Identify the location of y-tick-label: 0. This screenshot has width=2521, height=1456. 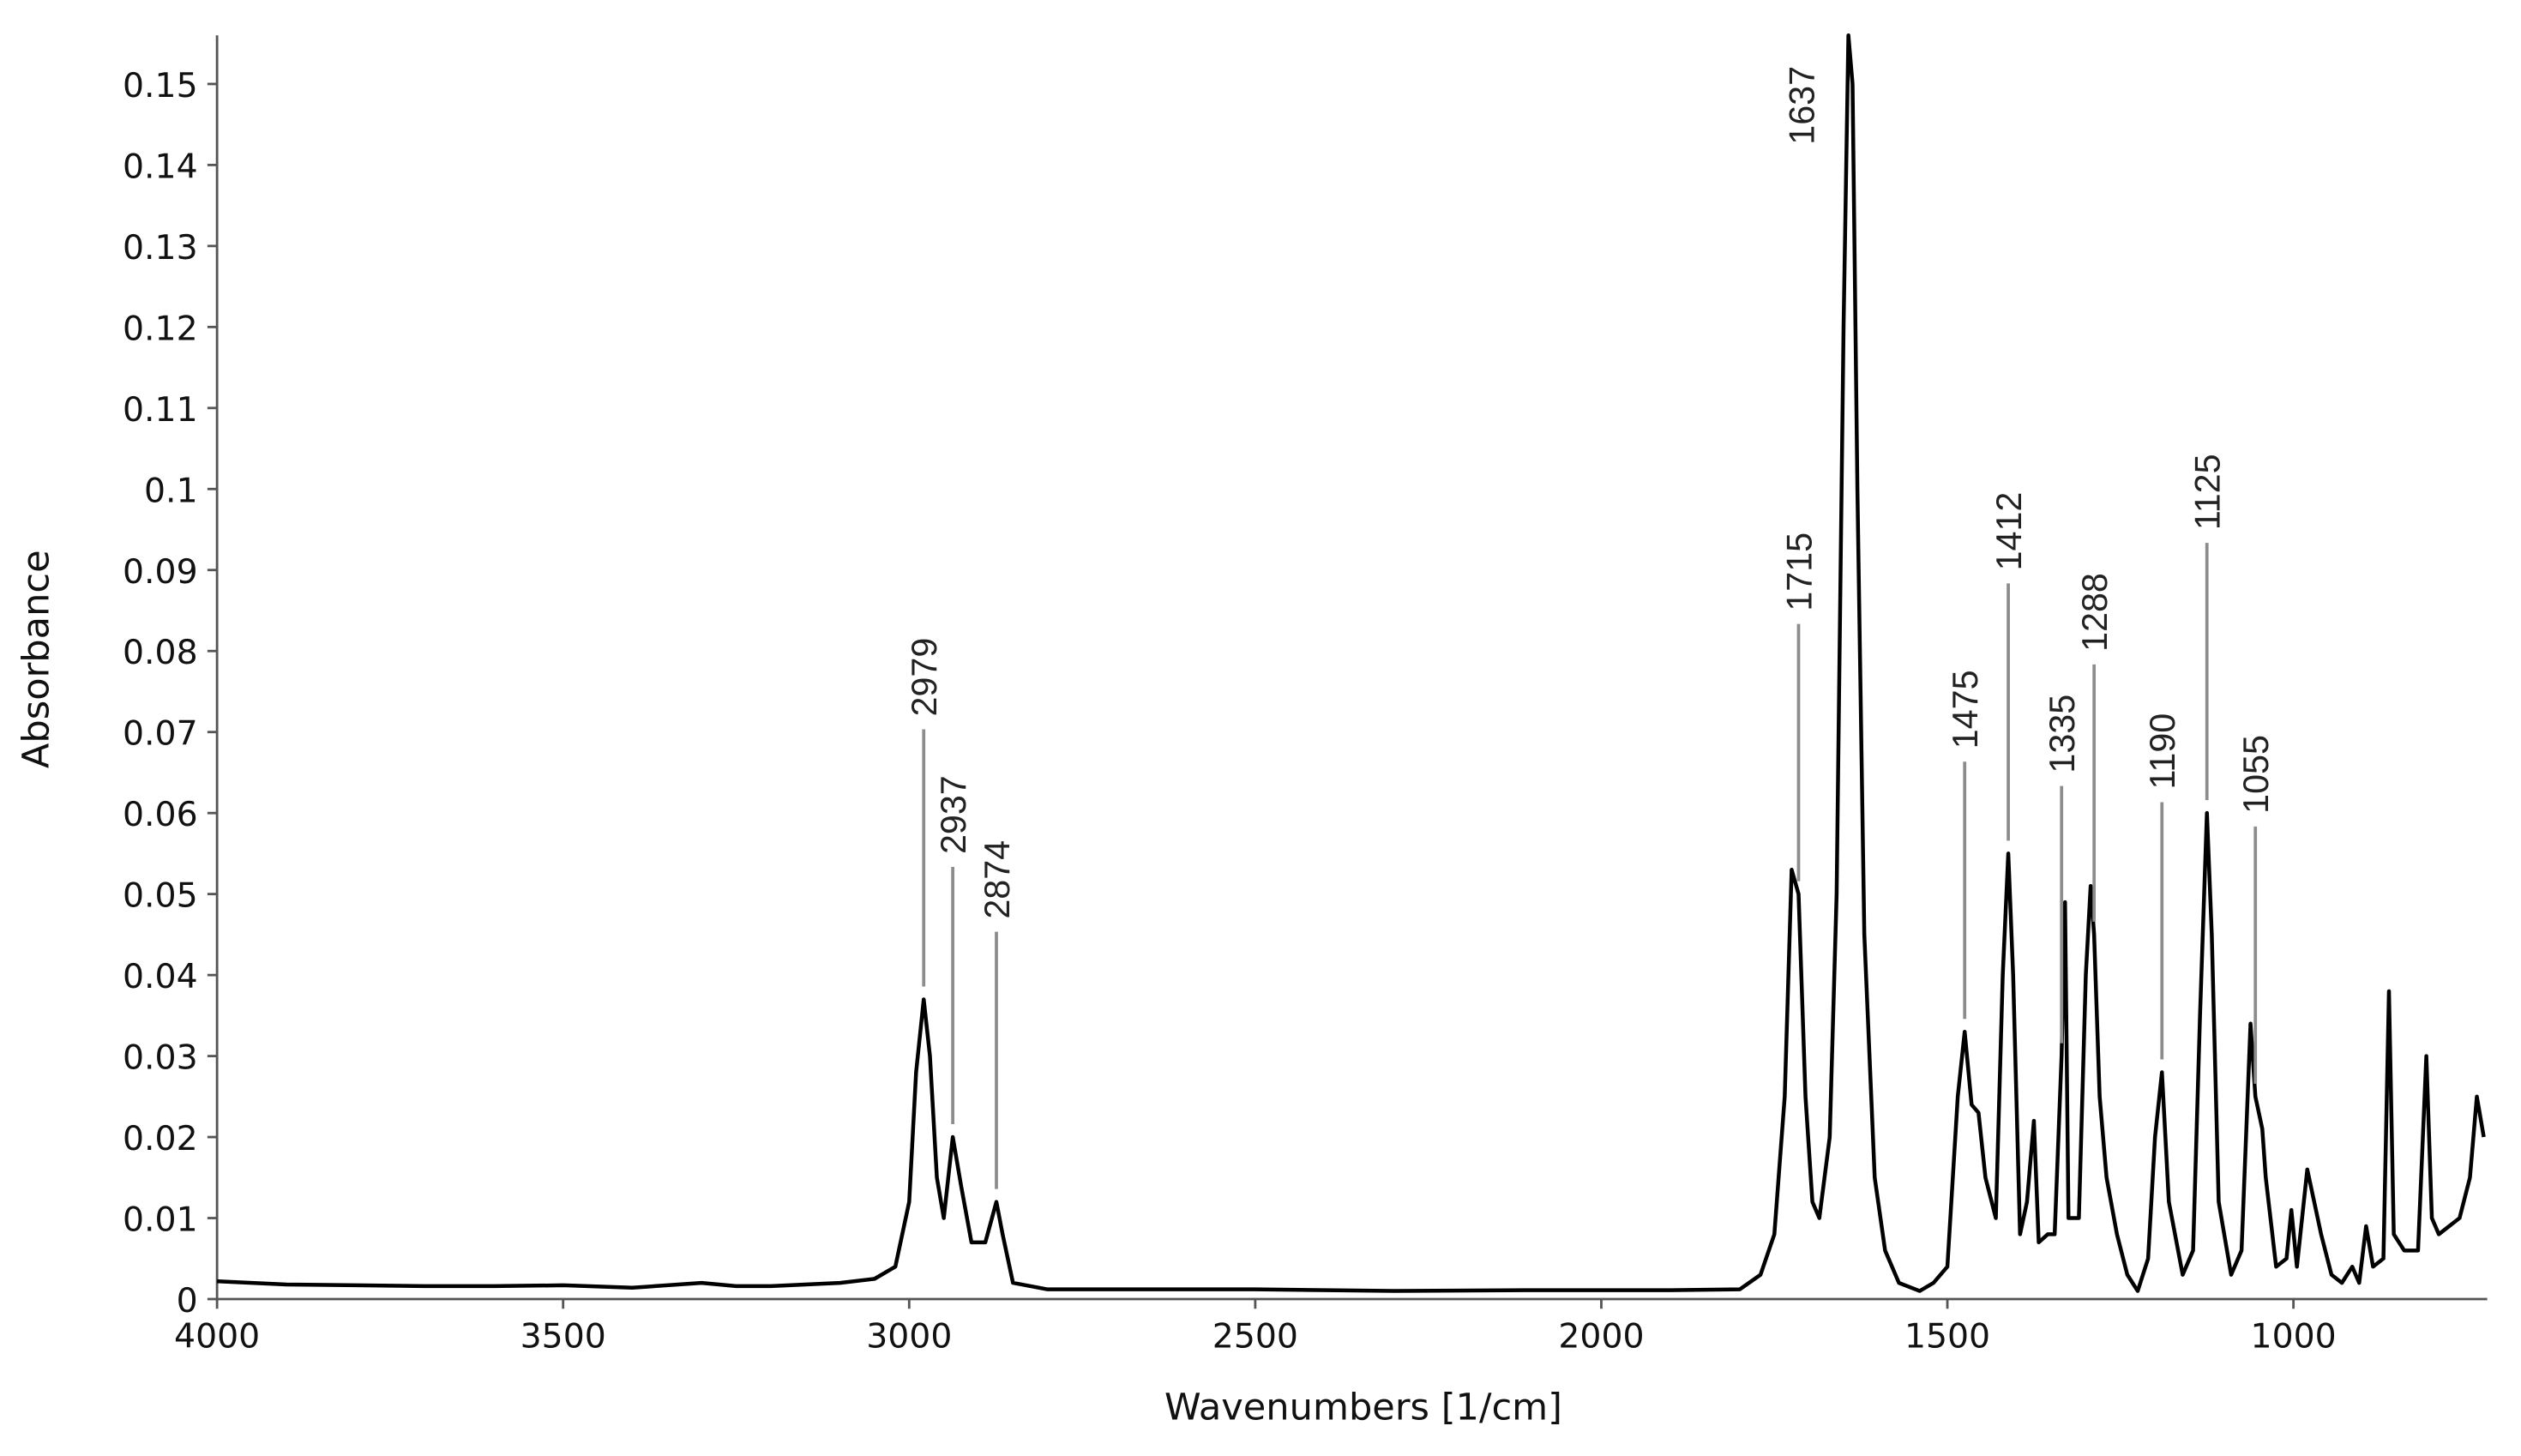
(187, 1301).